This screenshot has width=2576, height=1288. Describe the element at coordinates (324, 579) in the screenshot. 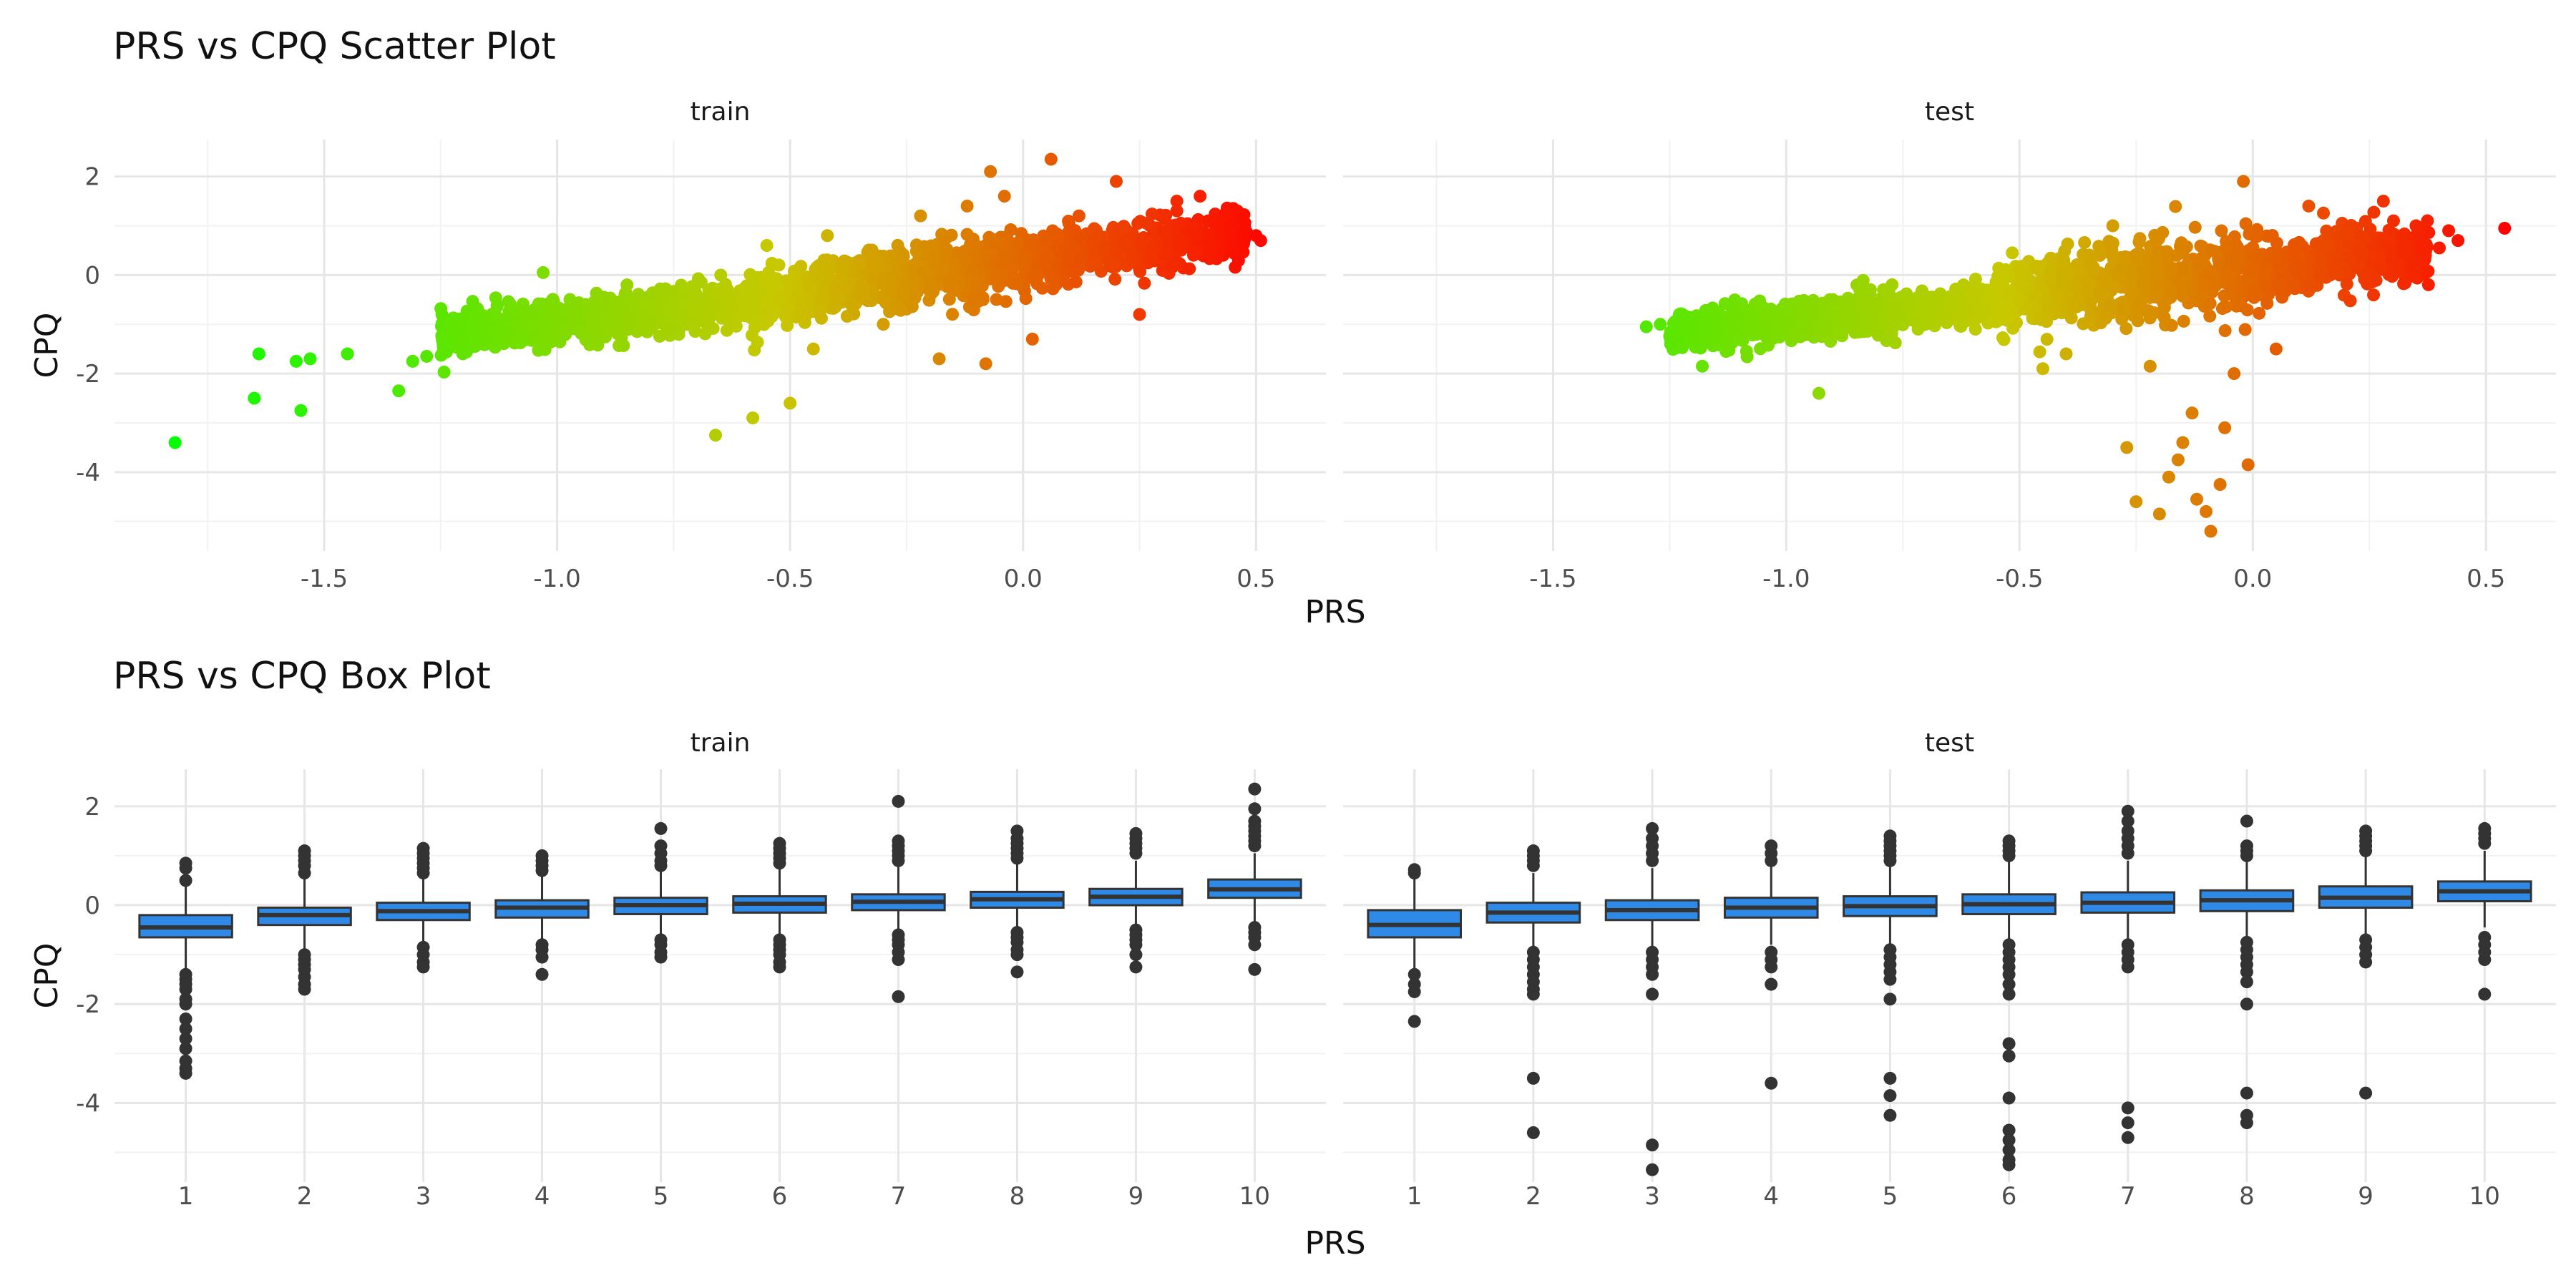

I see `x-tick-label: -1.5` at that location.